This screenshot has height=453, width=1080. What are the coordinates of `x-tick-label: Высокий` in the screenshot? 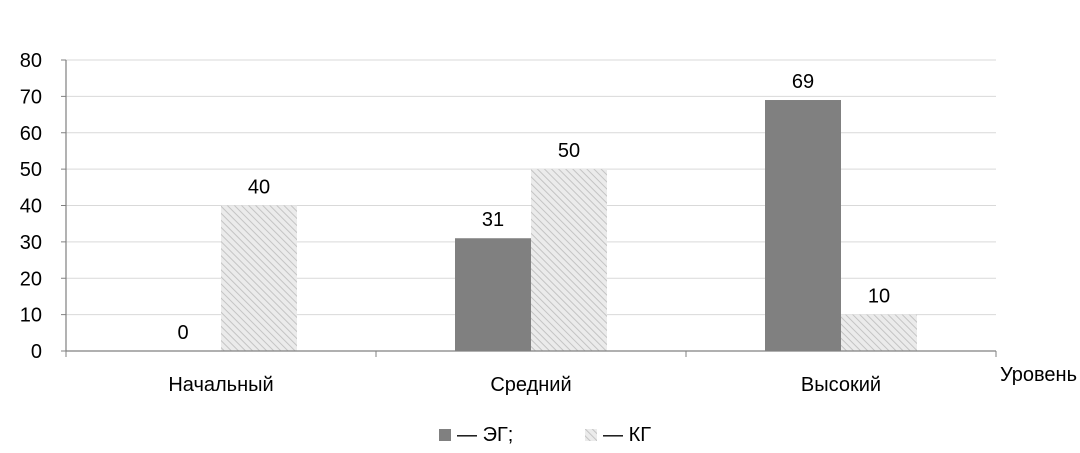 It's located at (841, 385).